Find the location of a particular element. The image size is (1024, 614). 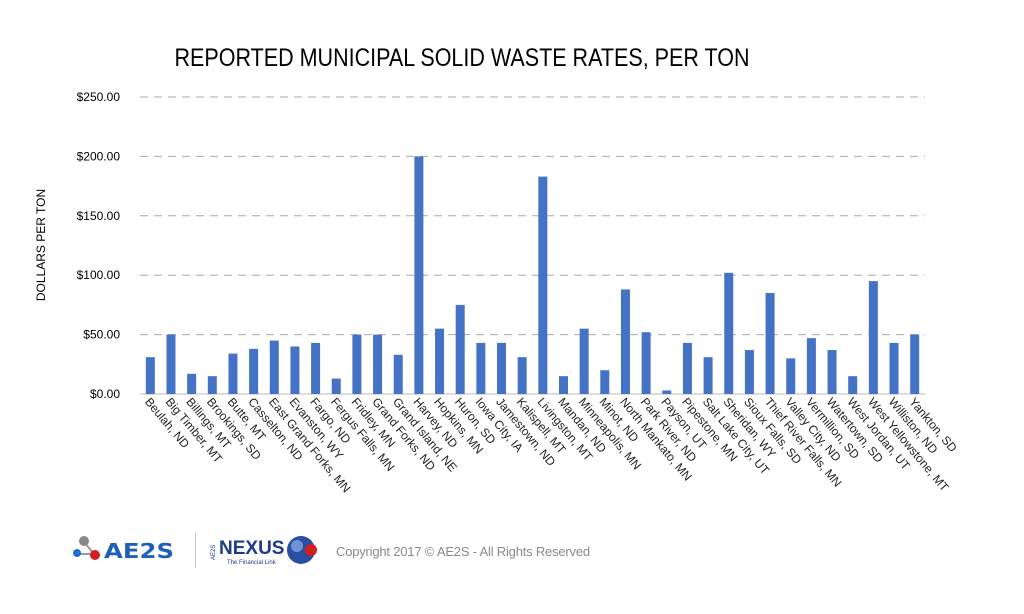

nexus-logo: AE2S NEXUS The Financial Link is located at coordinates (264, 551).